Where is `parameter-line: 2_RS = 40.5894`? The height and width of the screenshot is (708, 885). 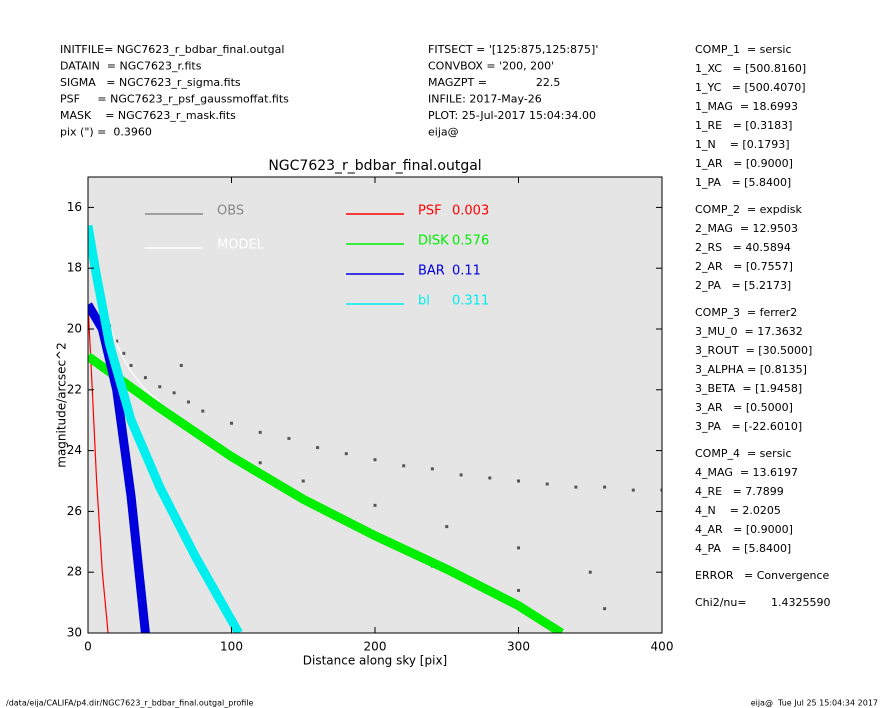
parameter-line: 2_RS = 40.5894 is located at coordinates (743, 247).